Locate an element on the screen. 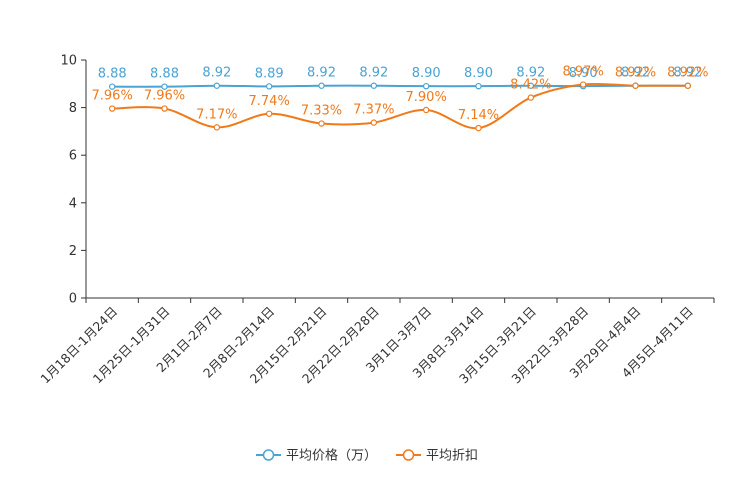 Image resolution: width=744 pixels, height=496 pixels. data-label: 7.33% is located at coordinates (321, 111).